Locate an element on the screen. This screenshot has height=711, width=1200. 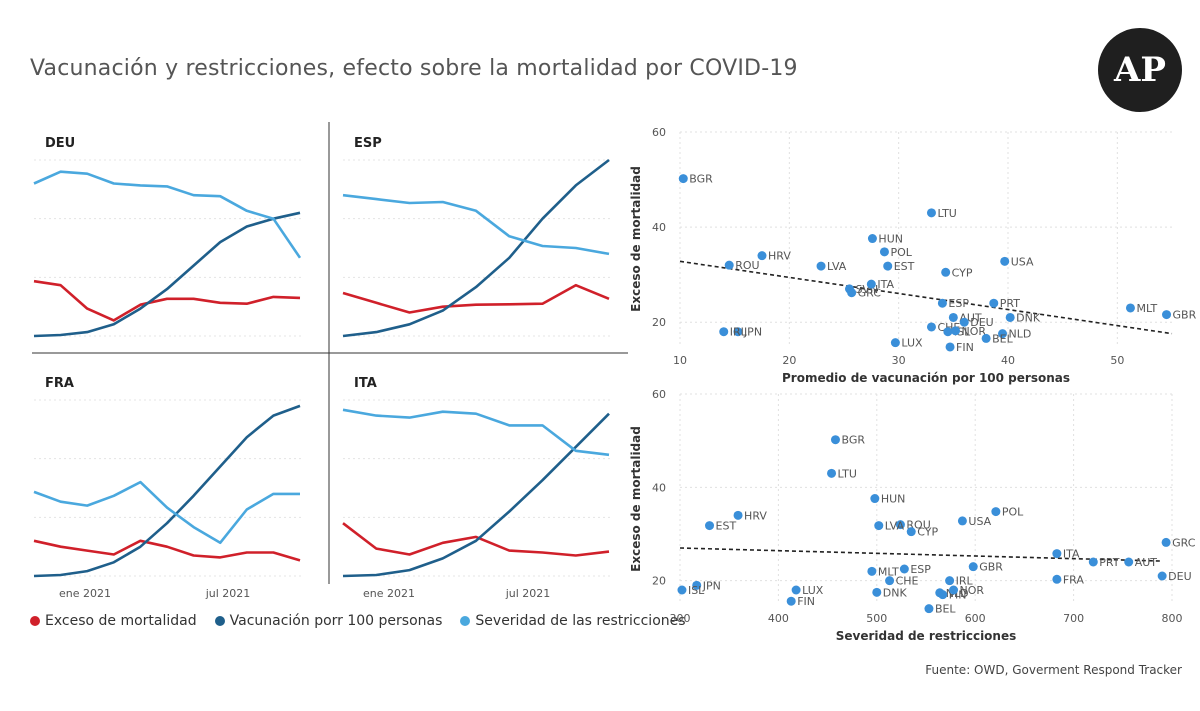
point-label: JPN is located at coordinates (711, 585).